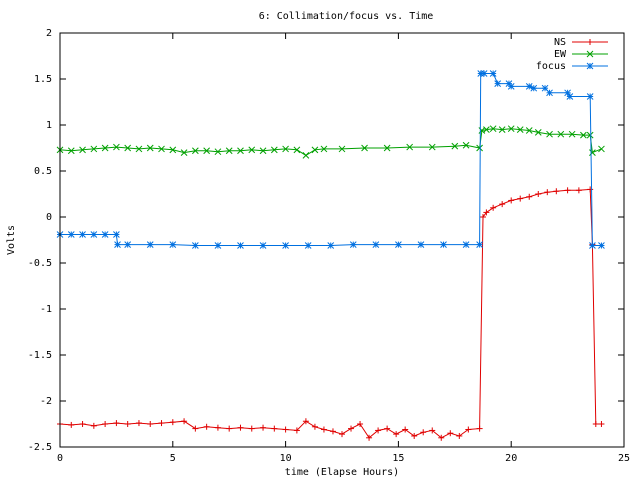 The image size is (640, 480). Describe the element at coordinates (40, 447) in the screenshot. I see `y-tick-label: -2.5` at that location.